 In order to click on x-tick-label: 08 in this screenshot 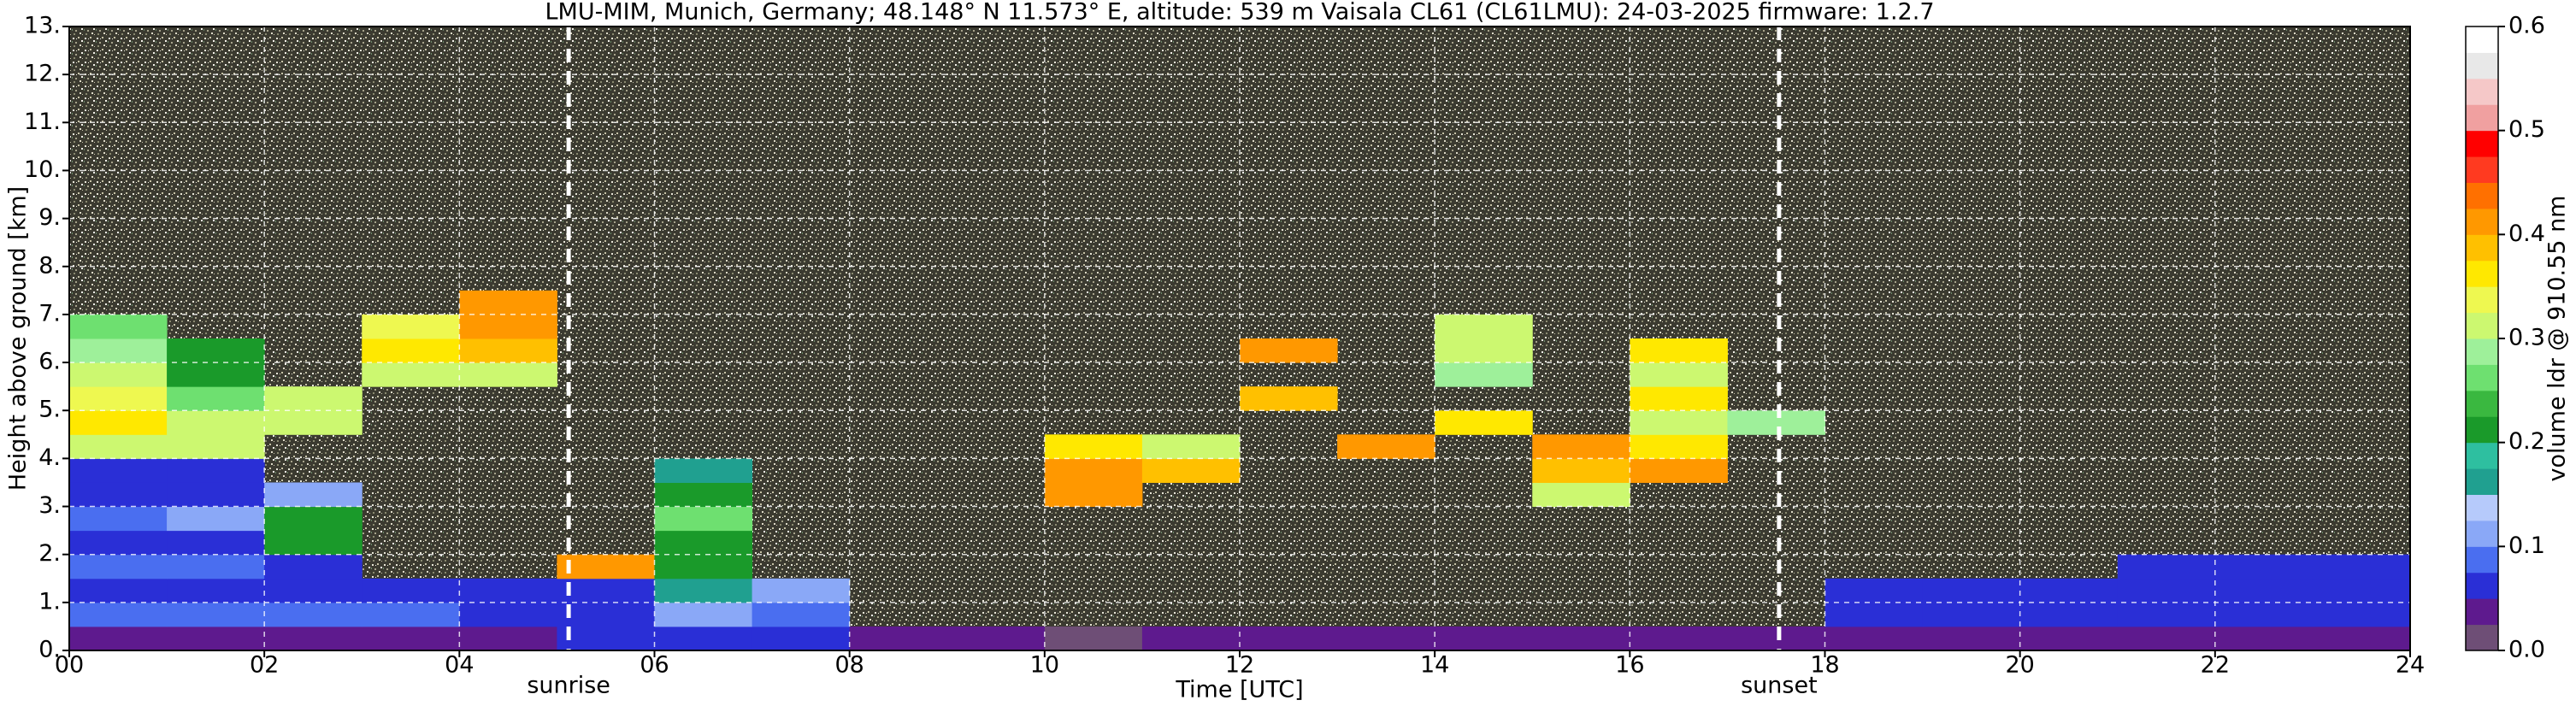, I will do `click(849, 665)`.